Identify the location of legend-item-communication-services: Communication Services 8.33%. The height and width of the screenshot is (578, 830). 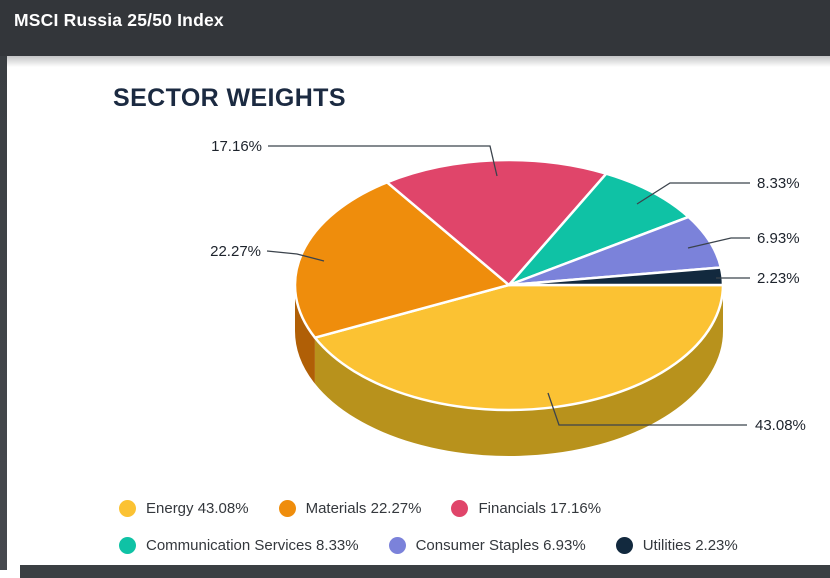
(239, 545).